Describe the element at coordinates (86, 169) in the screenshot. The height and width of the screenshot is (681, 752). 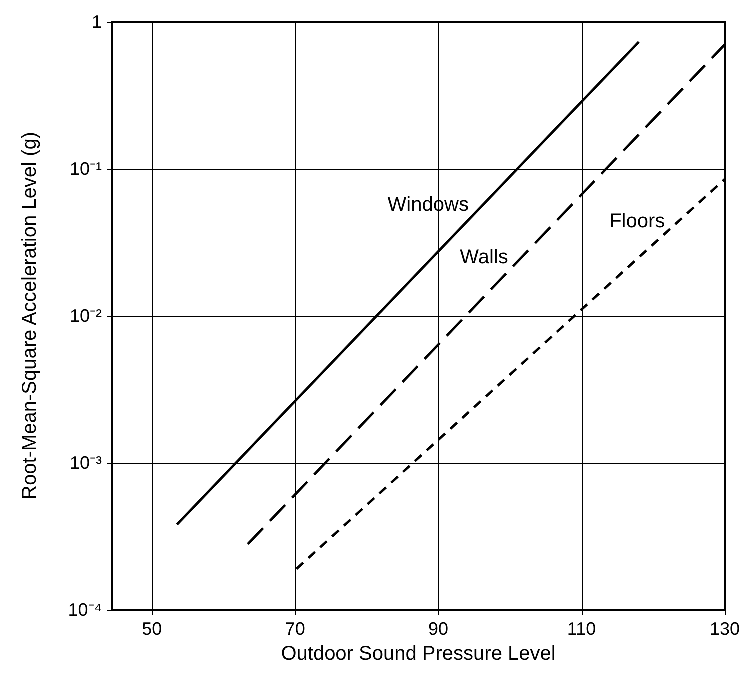
I see `y-tick-label: 10⁻¹` at that location.